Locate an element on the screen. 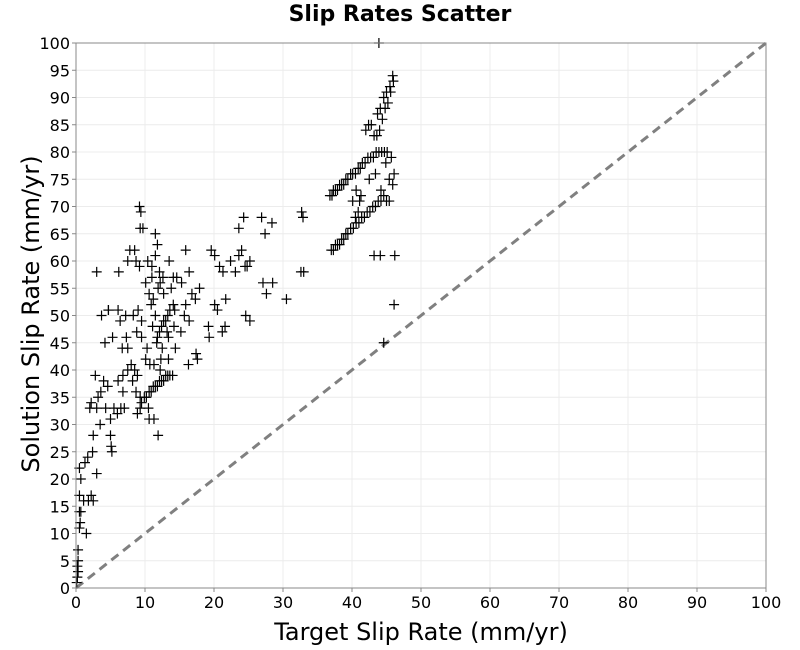 This screenshot has width=800, height=650. y-tick-label: 40 is located at coordinates (60, 370).